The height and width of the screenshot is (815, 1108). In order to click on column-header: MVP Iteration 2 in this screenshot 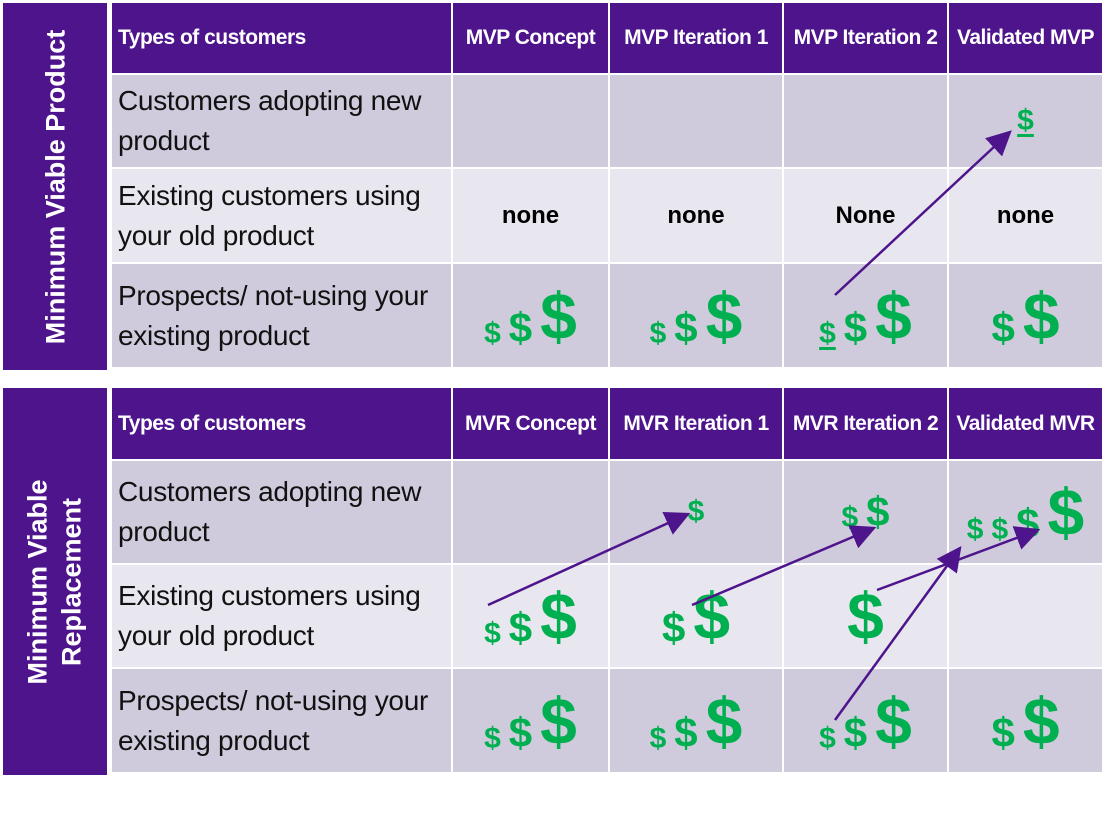, I will do `click(865, 38)`.